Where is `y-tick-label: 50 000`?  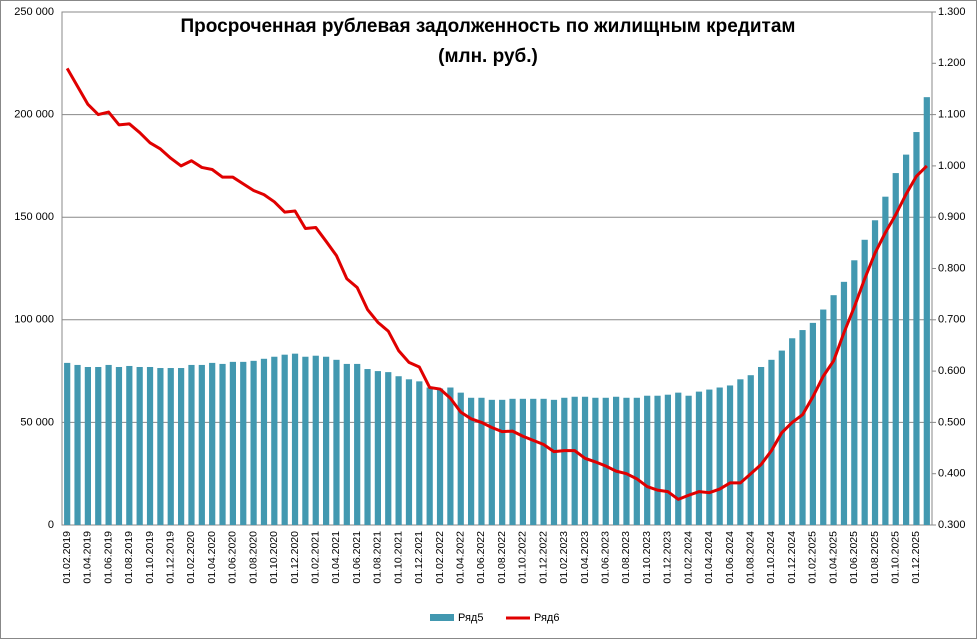
y-tick-label: 50 000 is located at coordinates (37, 422).